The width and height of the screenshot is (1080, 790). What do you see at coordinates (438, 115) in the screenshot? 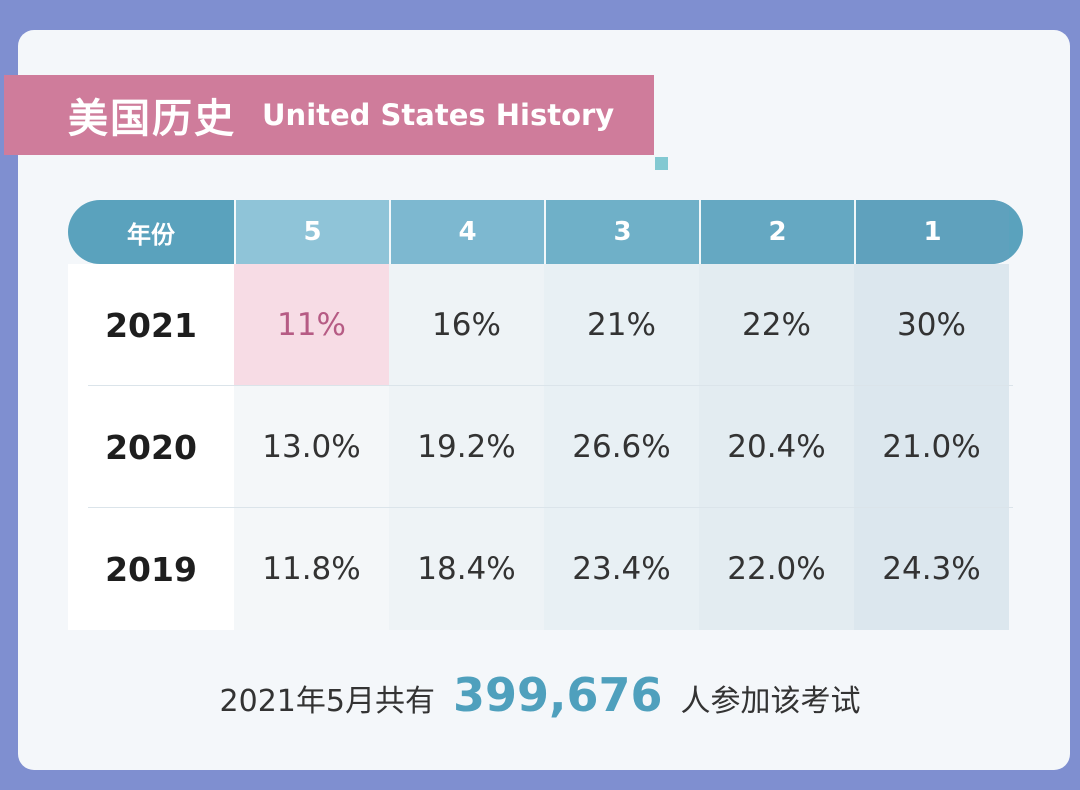
I see `title-english: United States History` at bounding box center [438, 115].